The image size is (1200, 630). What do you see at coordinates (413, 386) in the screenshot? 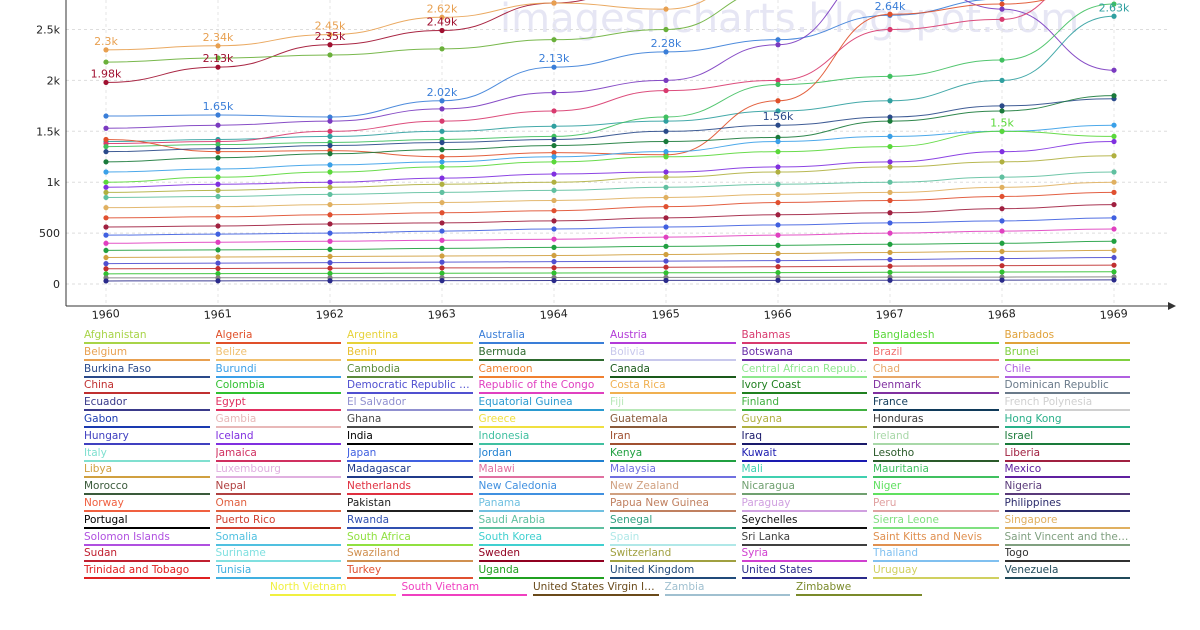
I see `legend-item: Democratic Republic of the Congo` at bounding box center [413, 386].